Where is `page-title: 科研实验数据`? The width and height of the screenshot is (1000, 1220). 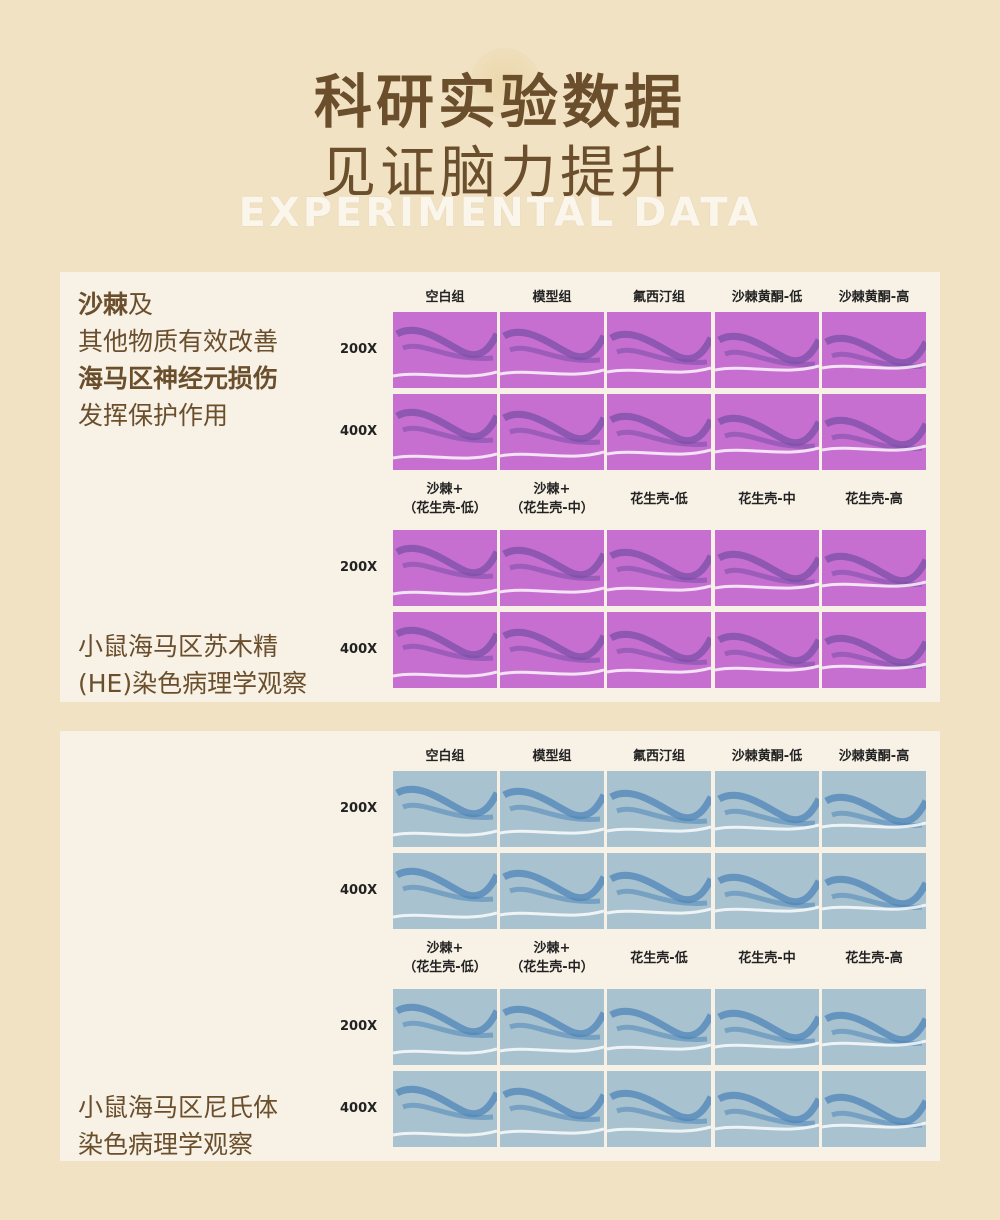 page-title: 科研实验数据 is located at coordinates (499, 102).